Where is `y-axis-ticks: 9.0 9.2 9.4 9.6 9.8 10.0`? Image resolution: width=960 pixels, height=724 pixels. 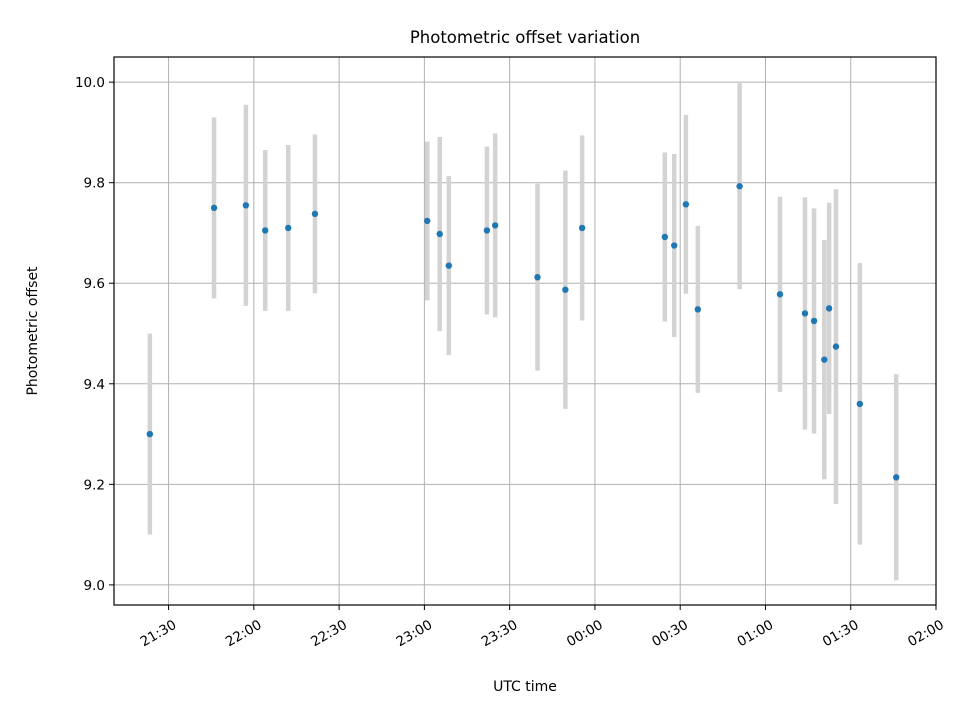 y-axis-ticks: 9.0 9.2 9.4 9.6 9.8 10.0 is located at coordinates (94, 334).